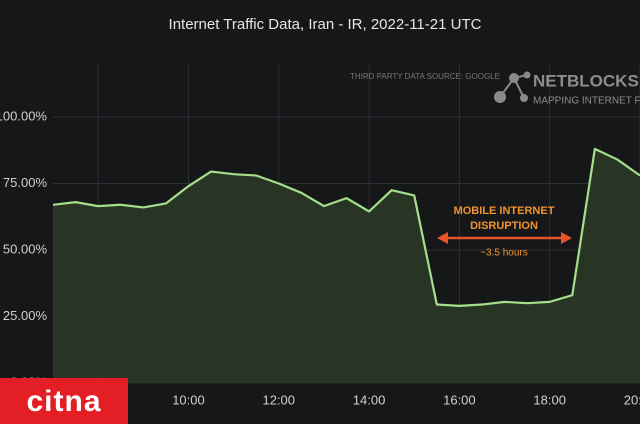 The image size is (640, 424). Describe the element at coordinates (586, 101) in the screenshot. I see `brand-tagline: MAPPING INTERNET FREEDOM` at that location.